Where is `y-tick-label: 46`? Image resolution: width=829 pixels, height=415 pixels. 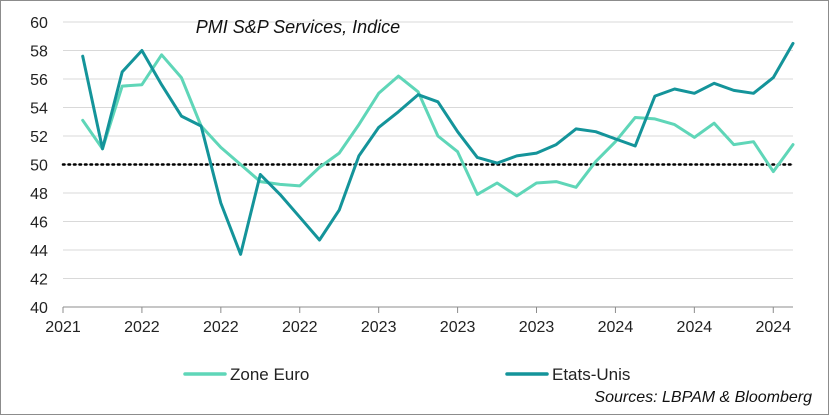
y-tick-label: 46 is located at coordinates (39, 223).